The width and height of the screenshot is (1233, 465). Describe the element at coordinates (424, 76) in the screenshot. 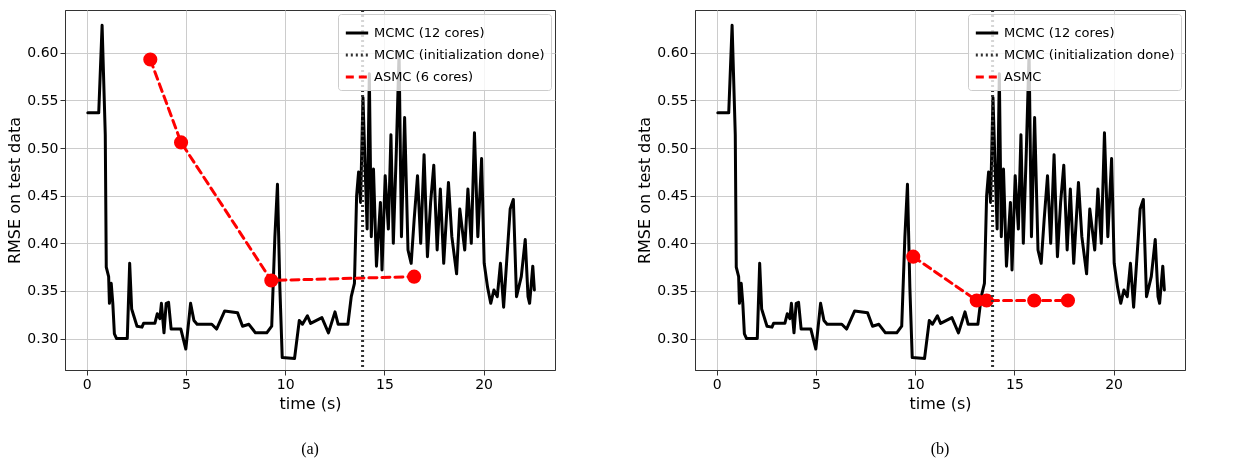

I see `legend-label: ASMC (6 cores)` at that location.